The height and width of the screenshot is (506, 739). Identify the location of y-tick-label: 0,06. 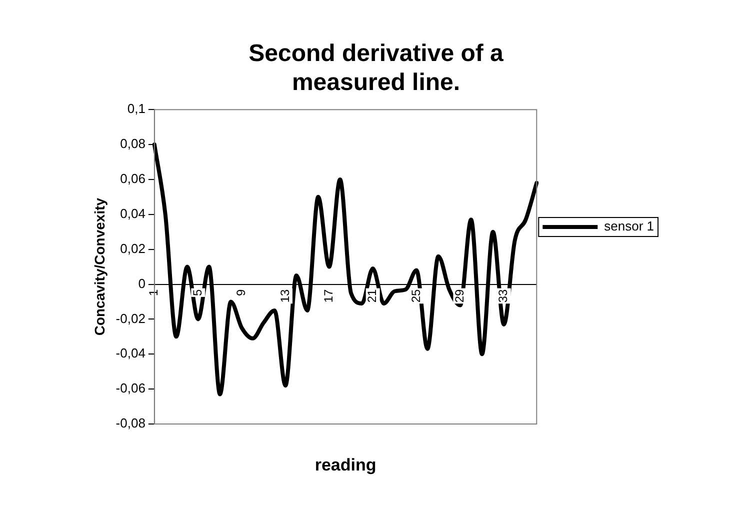
(133, 178).